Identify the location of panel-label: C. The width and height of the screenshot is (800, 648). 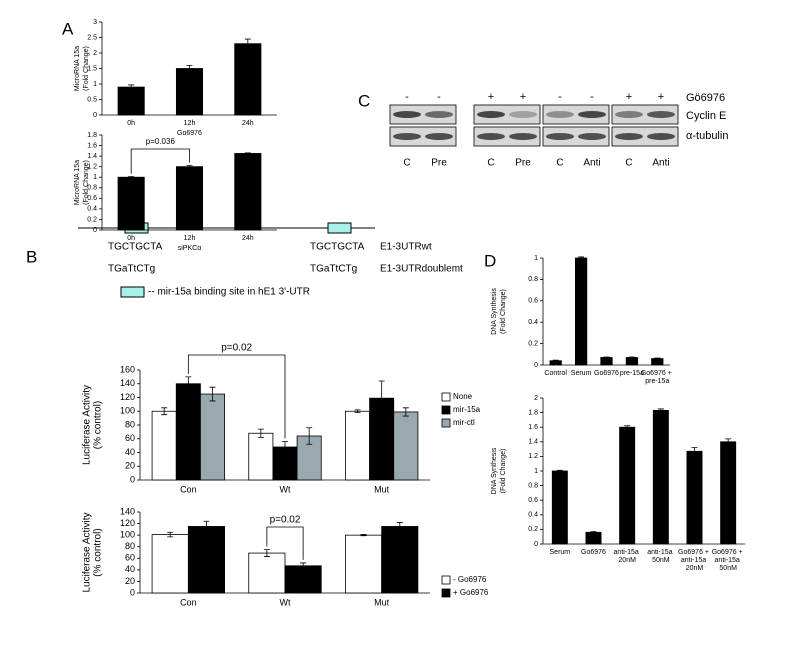
(364, 100).